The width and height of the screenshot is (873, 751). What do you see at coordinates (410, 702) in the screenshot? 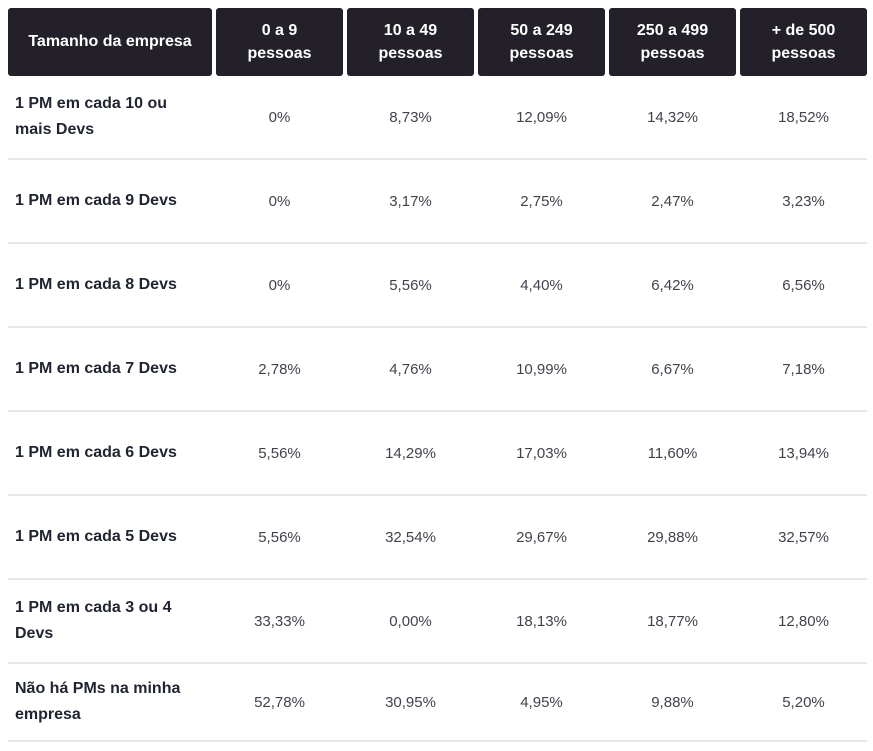
I see `value-cell: 30,95%` at bounding box center [410, 702].